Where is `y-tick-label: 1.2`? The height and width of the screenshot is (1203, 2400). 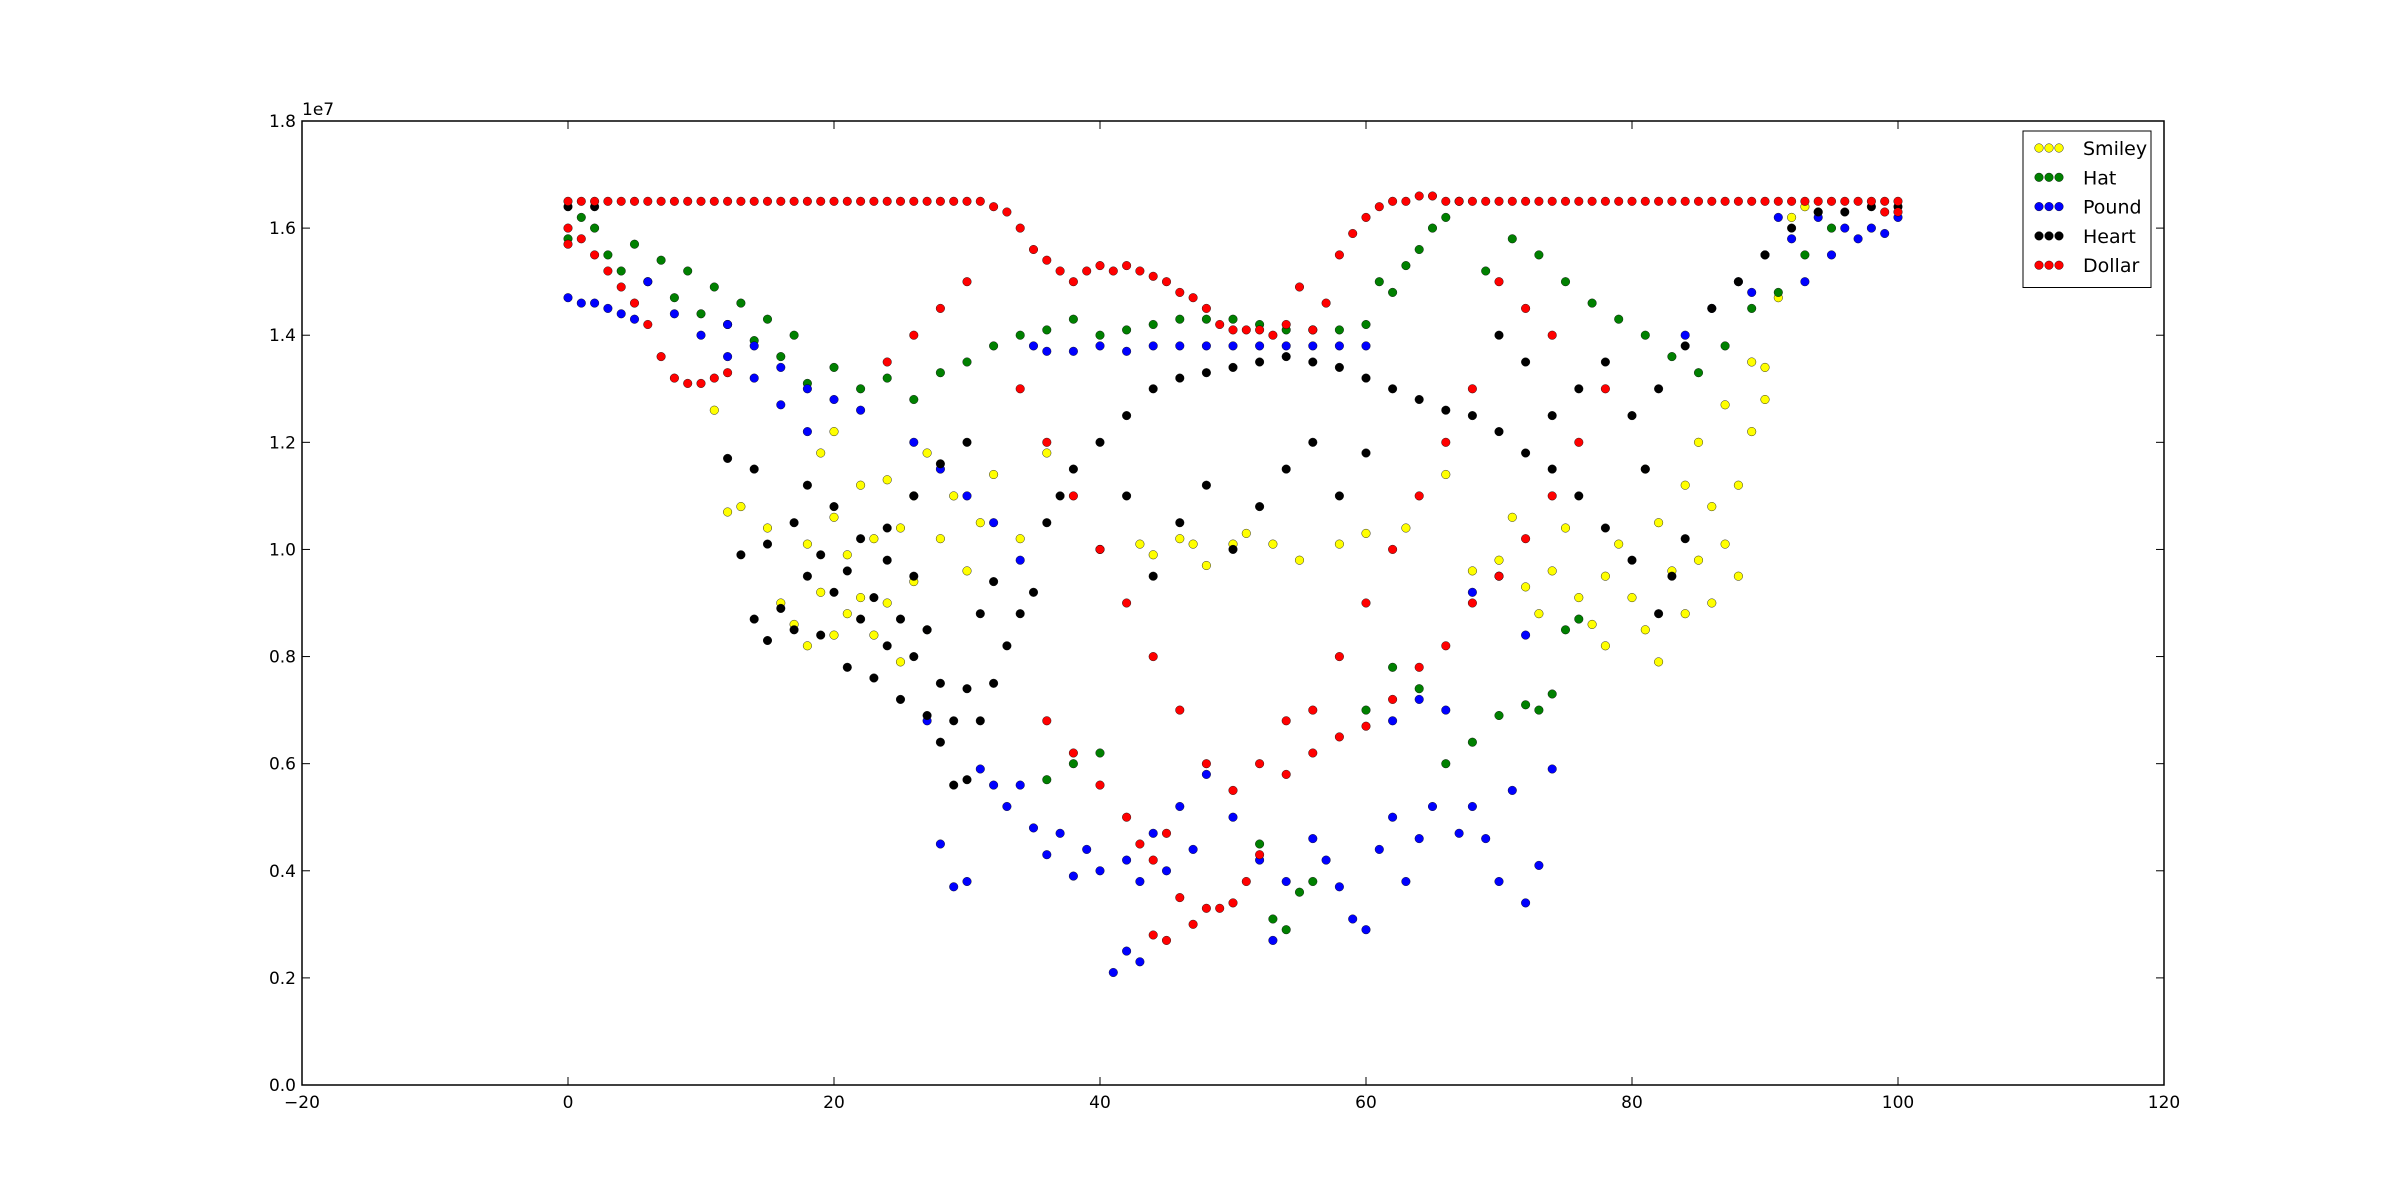
y-tick-label: 1.2 is located at coordinates (282, 443).